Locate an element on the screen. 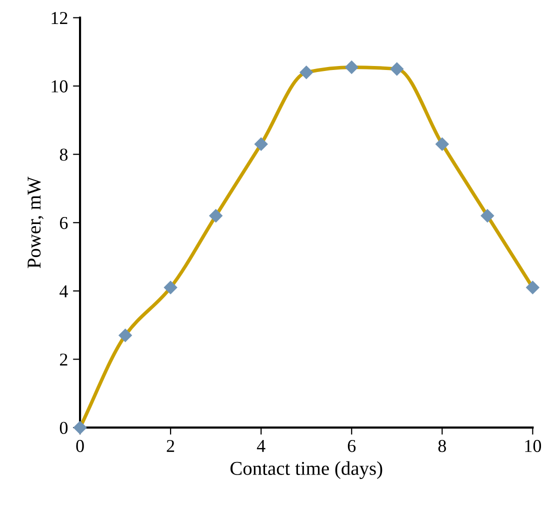  x-axis-title: Contact time (days) is located at coordinates (306, 470).